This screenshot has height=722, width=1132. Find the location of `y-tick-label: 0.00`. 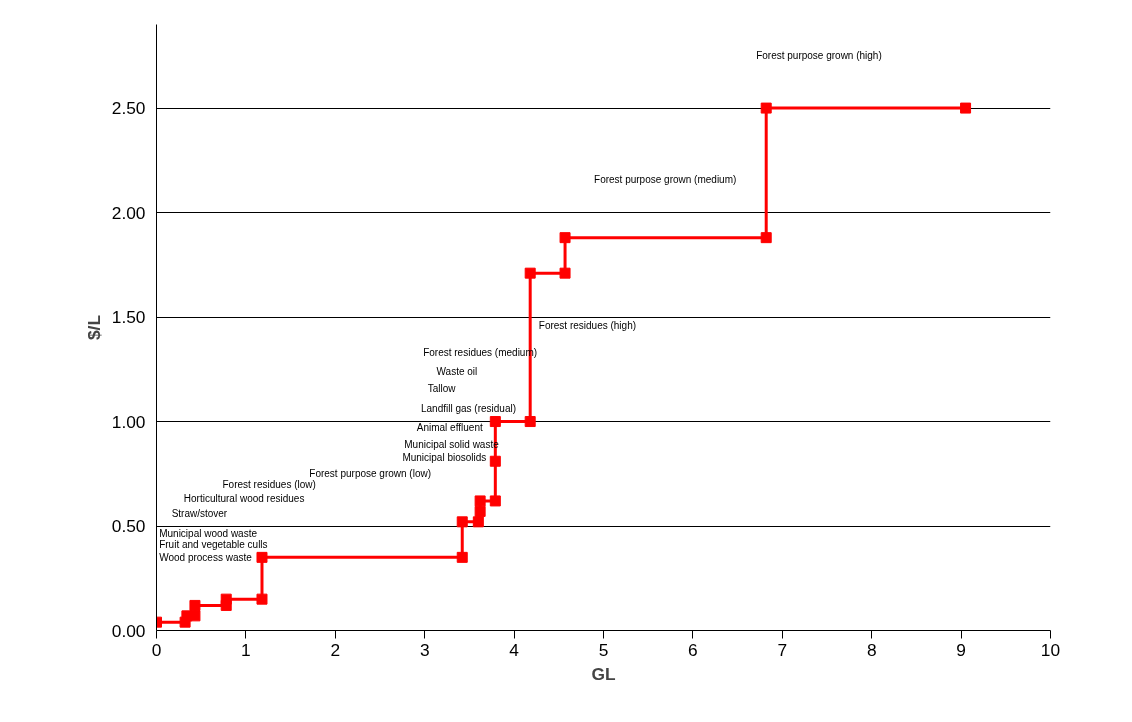

y-tick-label: 0.00 is located at coordinates (128, 630).